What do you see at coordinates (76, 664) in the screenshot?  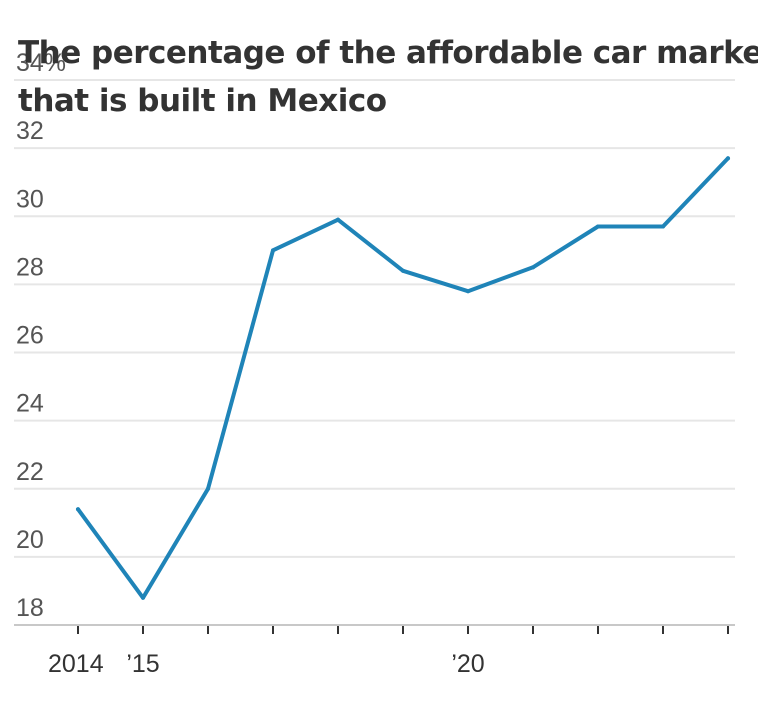 I see `x-tick-label: 2014` at bounding box center [76, 664].